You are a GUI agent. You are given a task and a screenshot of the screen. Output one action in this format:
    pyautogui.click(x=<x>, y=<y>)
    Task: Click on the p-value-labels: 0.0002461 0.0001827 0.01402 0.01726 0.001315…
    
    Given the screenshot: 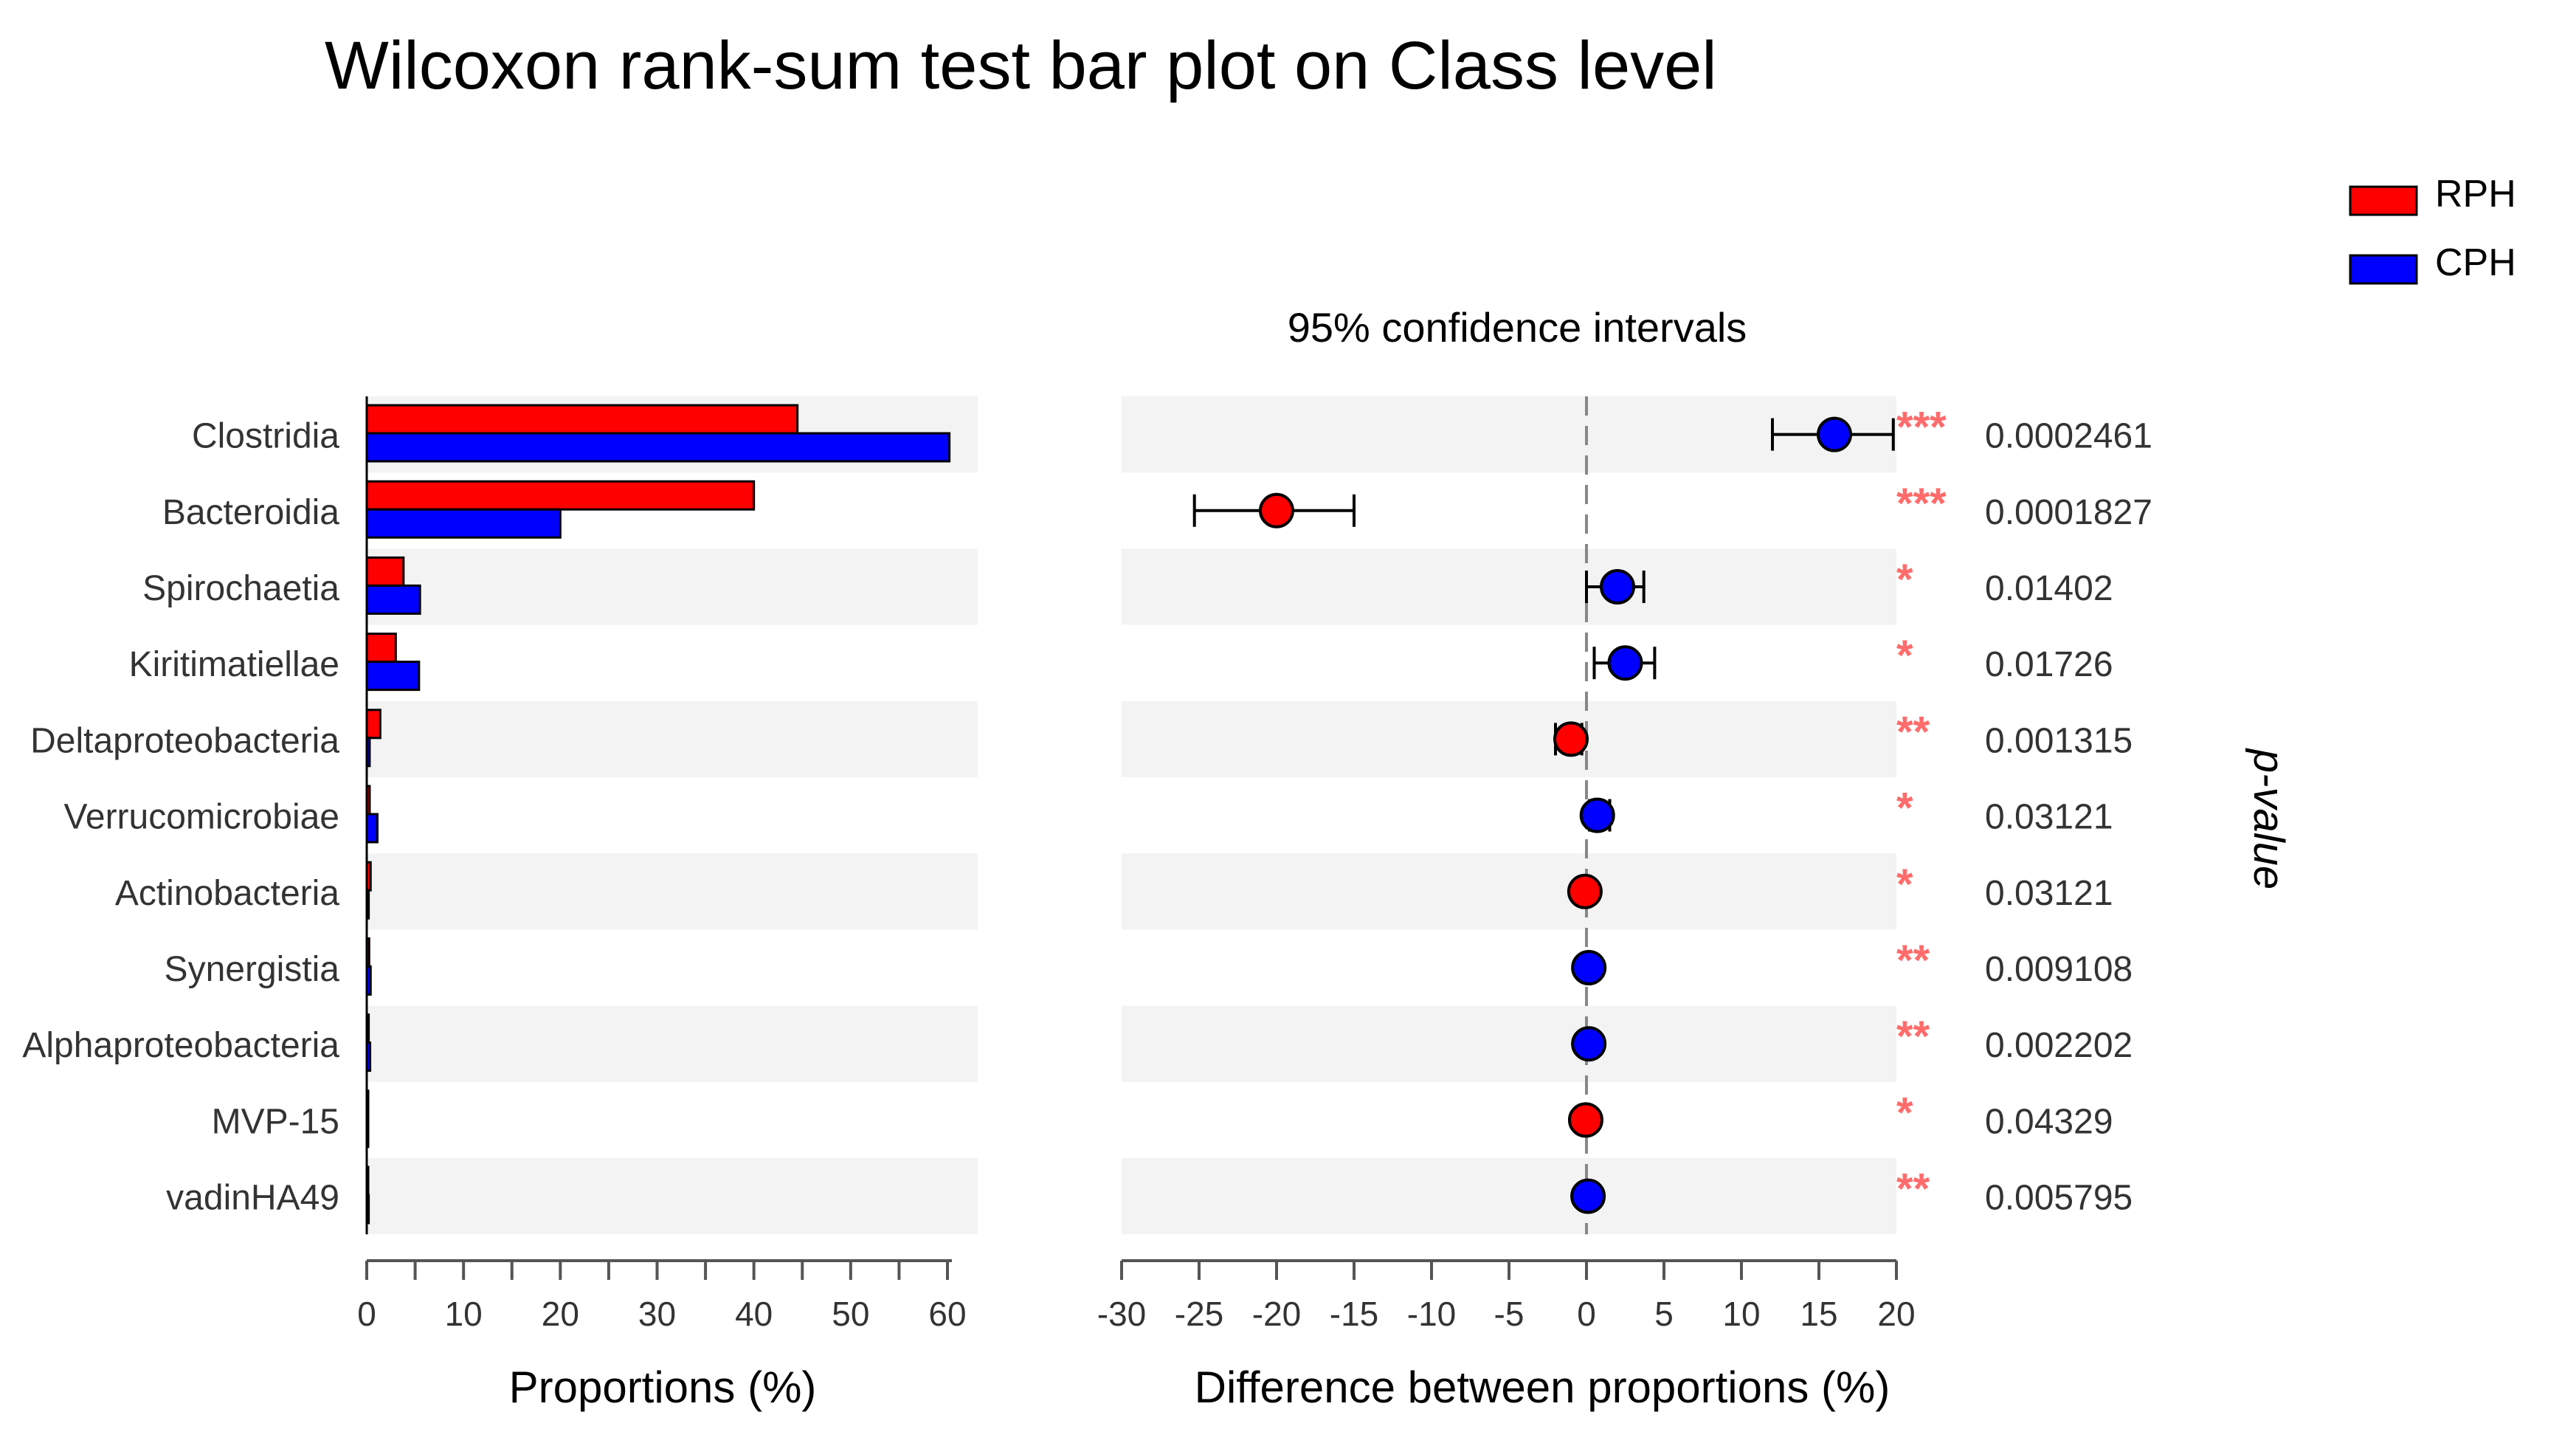 What is the action you would take?
    pyautogui.click(x=2068, y=817)
    